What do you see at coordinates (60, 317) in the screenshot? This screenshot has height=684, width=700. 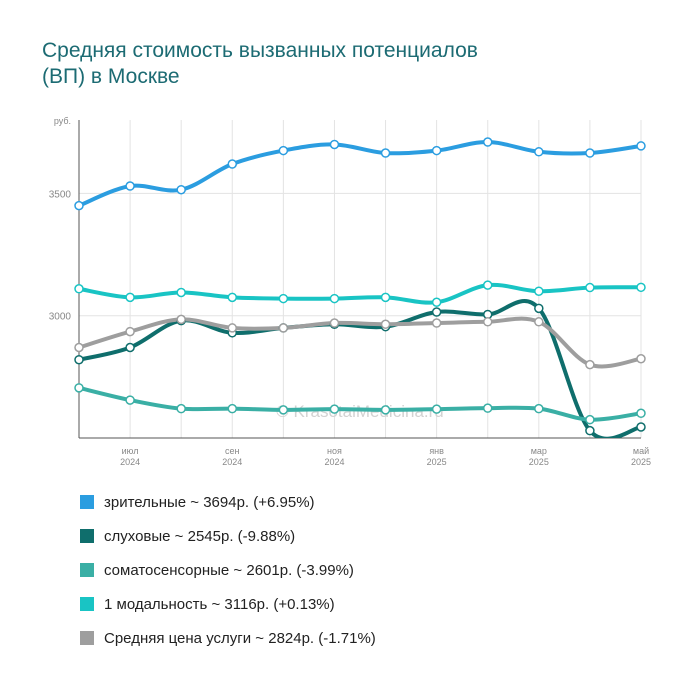 I see `y-tick-label: 3000` at bounding box center [60, 317].